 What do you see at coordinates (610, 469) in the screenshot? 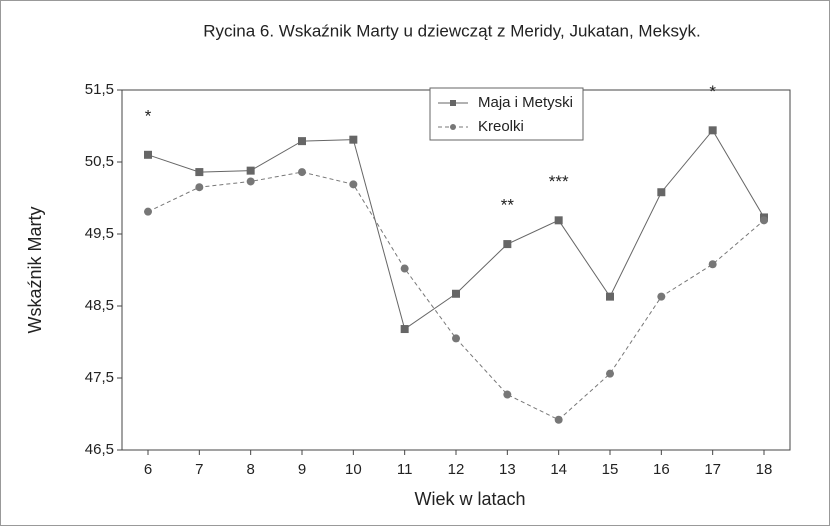
I see `x-tick-label: 15` at bounding box center [610, 469].